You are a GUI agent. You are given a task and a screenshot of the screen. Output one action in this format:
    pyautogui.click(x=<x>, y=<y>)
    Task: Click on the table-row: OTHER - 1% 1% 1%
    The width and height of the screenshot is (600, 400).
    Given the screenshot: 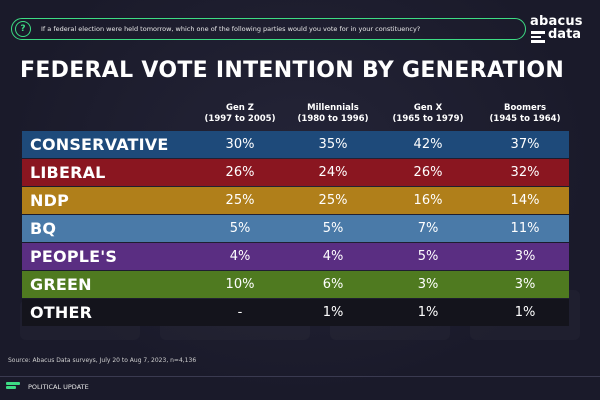 What is the action you would take?
    pyautogui.click(x=295, y=312)
    